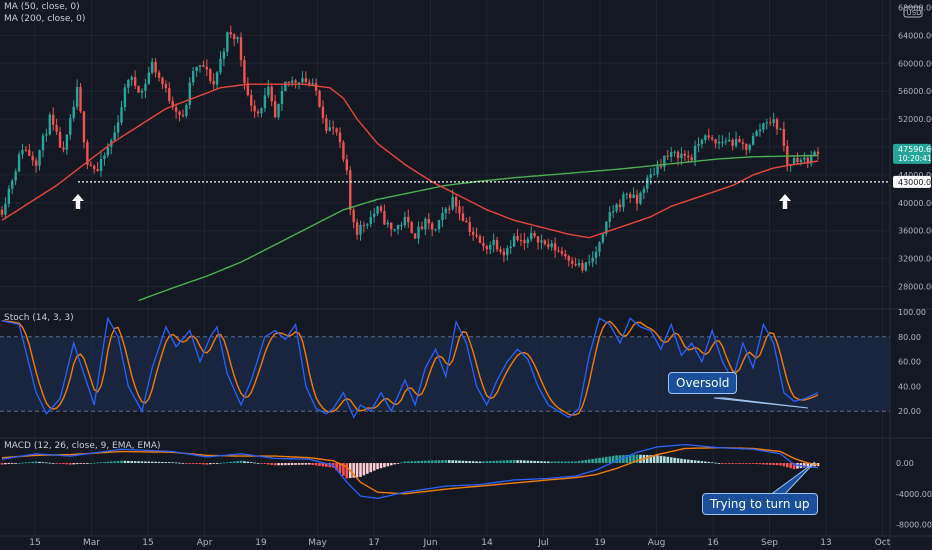 The height and width of the screenshot is (550, 932). Describe the element at coordinates (42, 7) in the screenshot. I see `ma50-legend: MA (50, close, 0)` at that location.